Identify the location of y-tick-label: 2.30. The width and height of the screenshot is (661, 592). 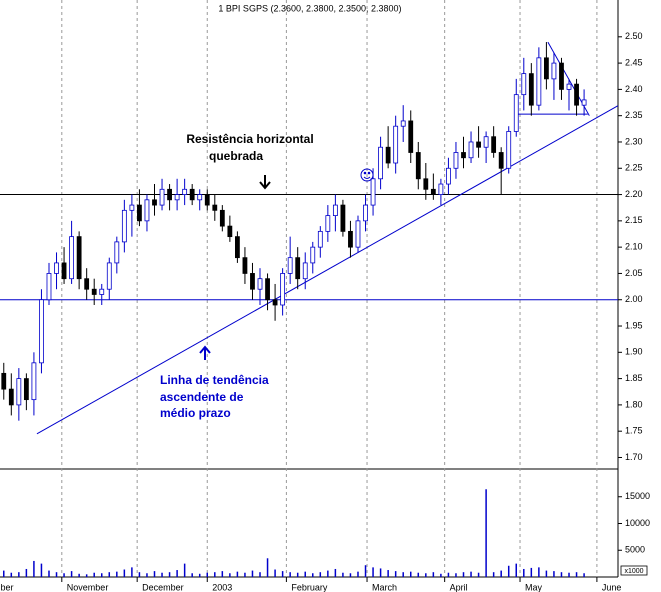
(634, 141).